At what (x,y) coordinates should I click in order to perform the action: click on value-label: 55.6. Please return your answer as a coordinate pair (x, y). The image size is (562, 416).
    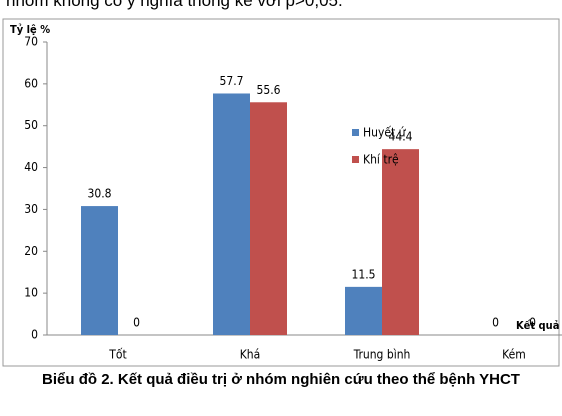
    Looking at the image, I should click on (268, 90).